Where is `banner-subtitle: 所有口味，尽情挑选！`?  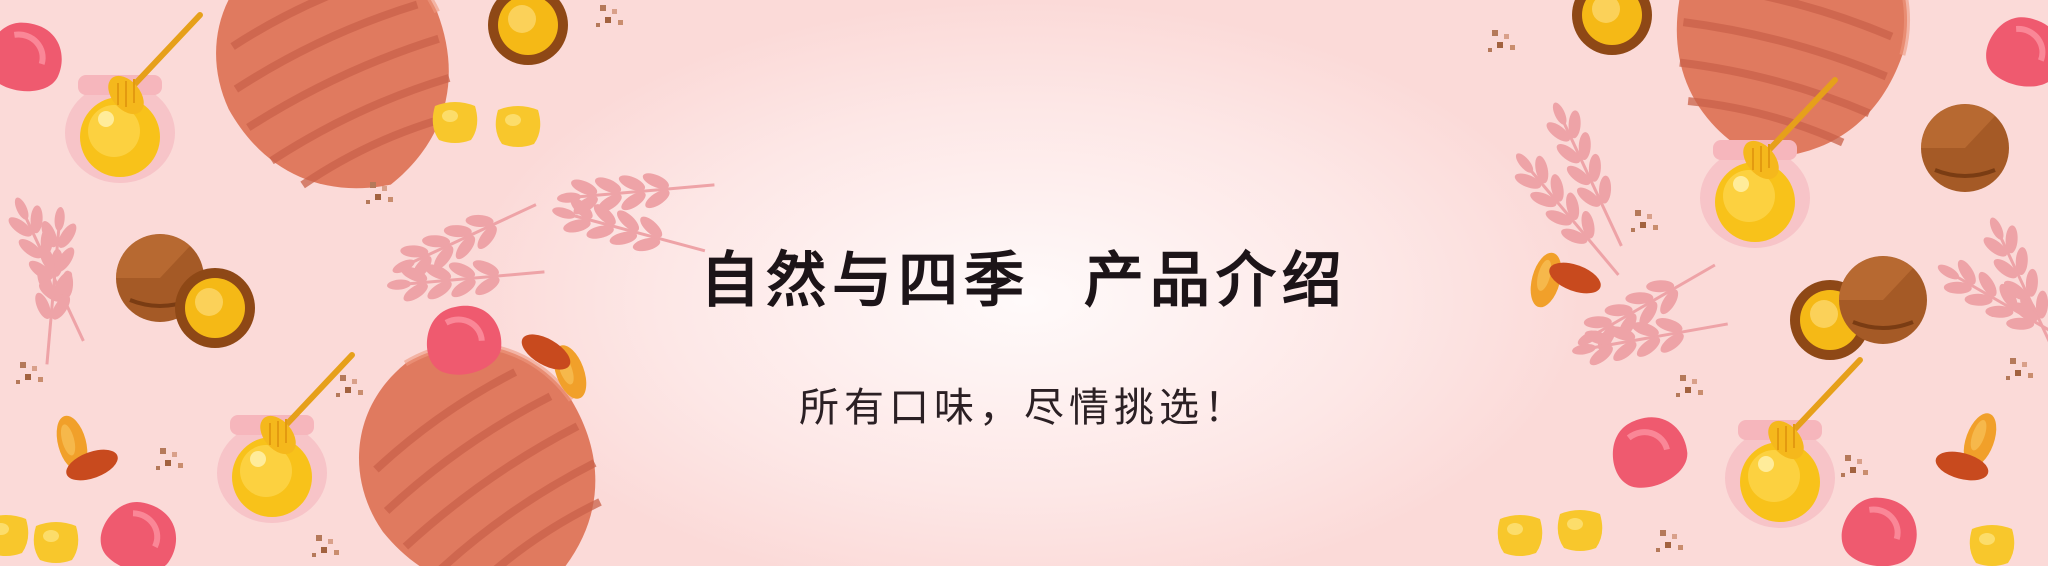
banner-subtitle: 所有口味，尽情挑选！ is located at coordinates (1024, 408).